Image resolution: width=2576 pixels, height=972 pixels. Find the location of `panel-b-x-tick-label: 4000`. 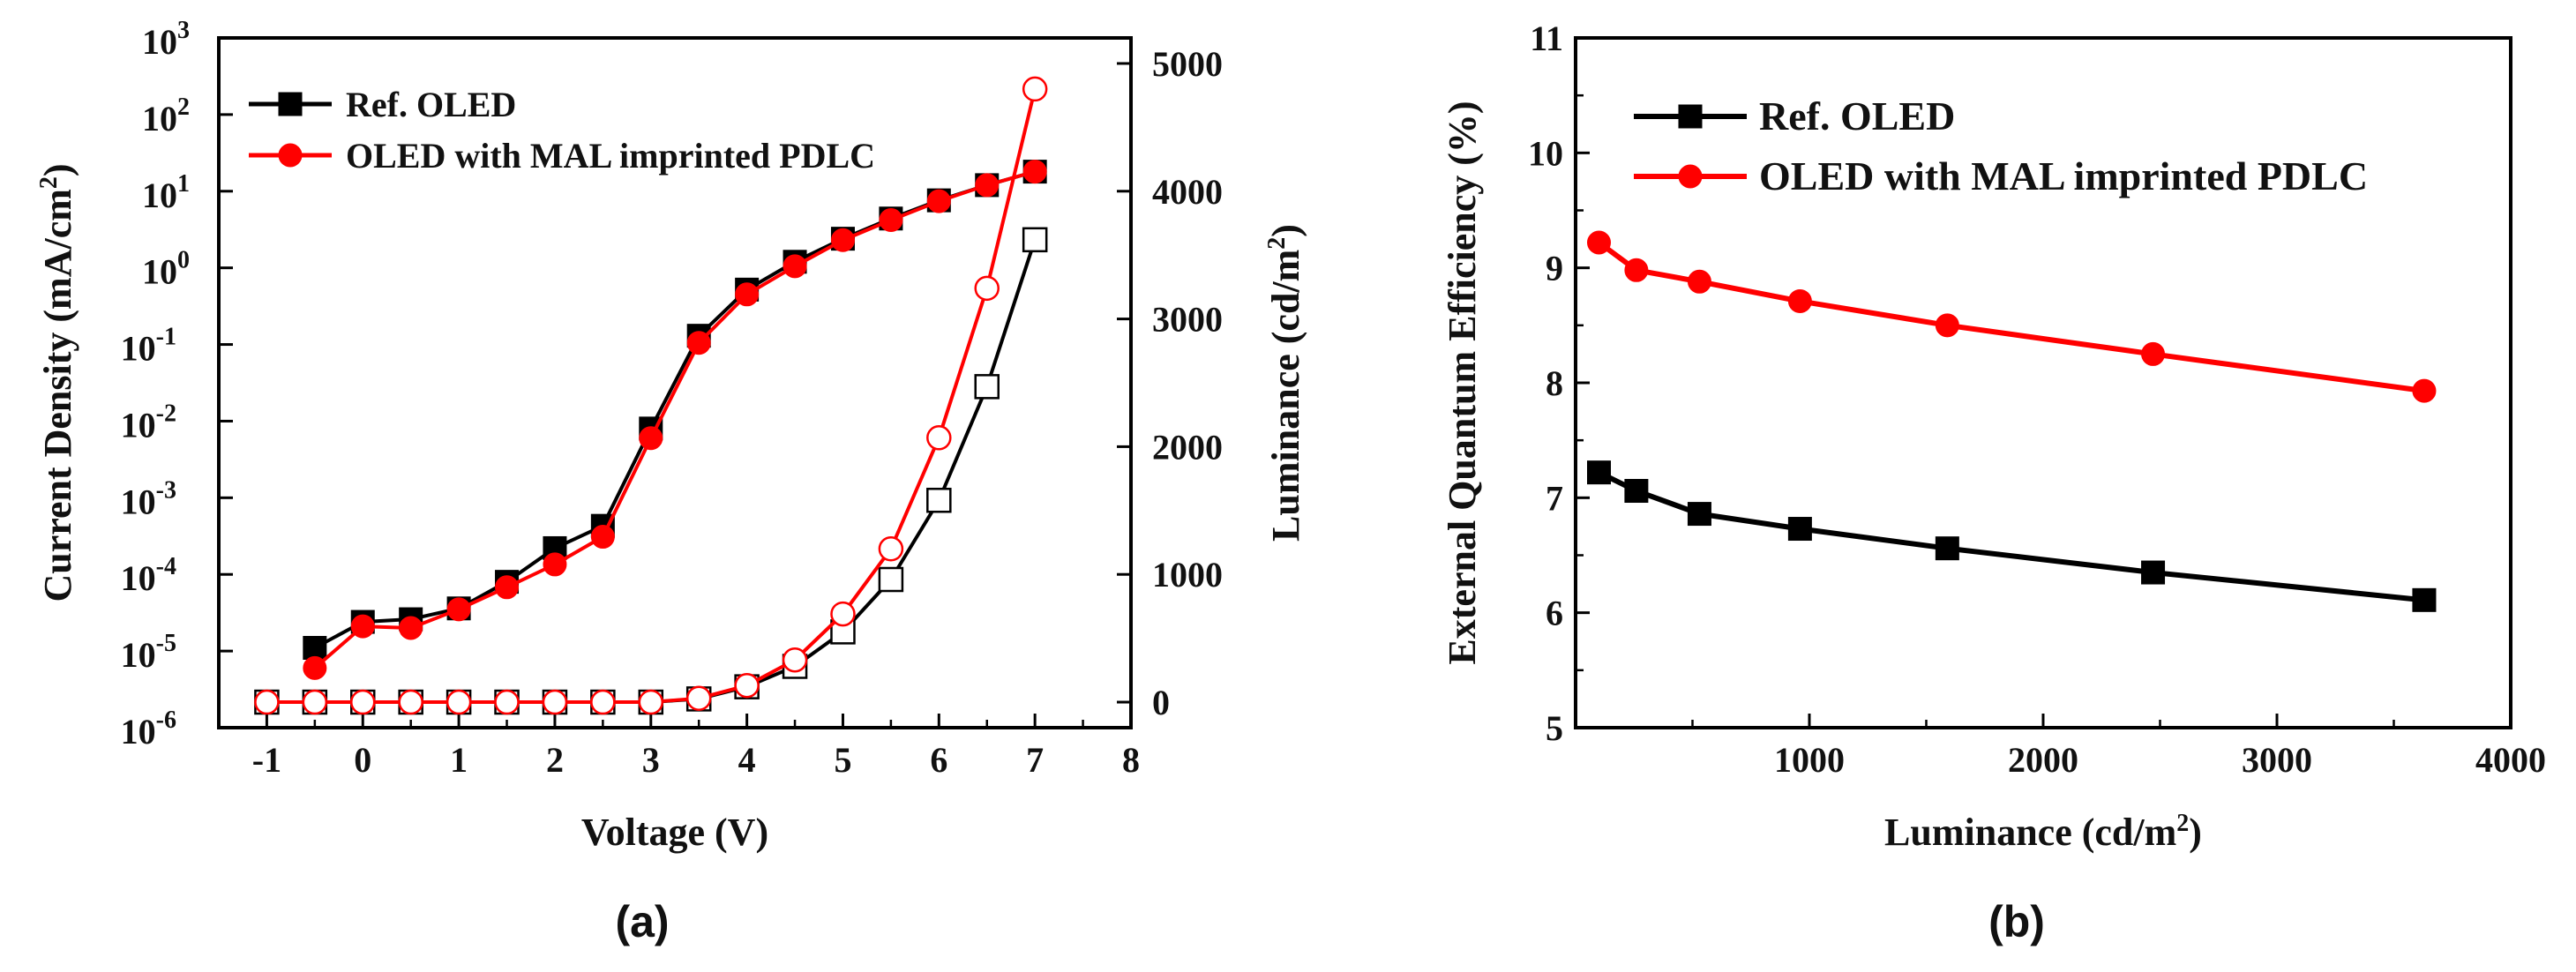

panel-b-x-tick-label: 4000 is located at coordinates (2510, 760).